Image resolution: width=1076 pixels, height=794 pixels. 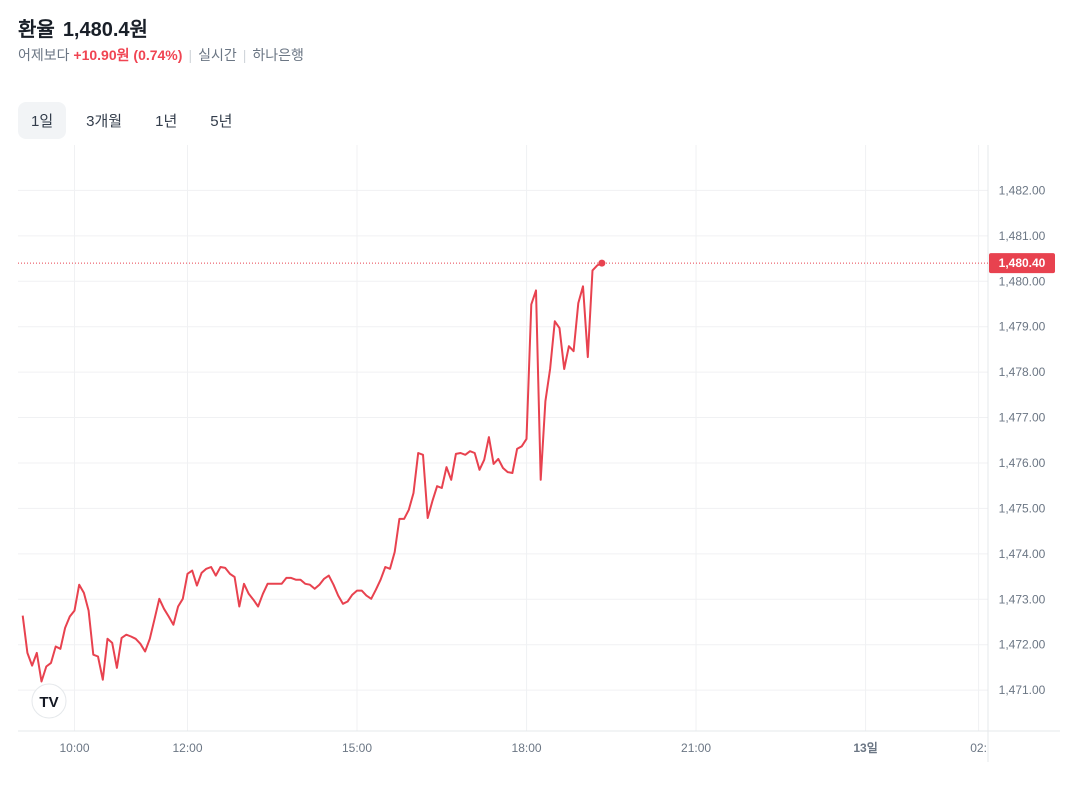 I want to click on x-tick-label: 15:00, so click(x=357, y=748).